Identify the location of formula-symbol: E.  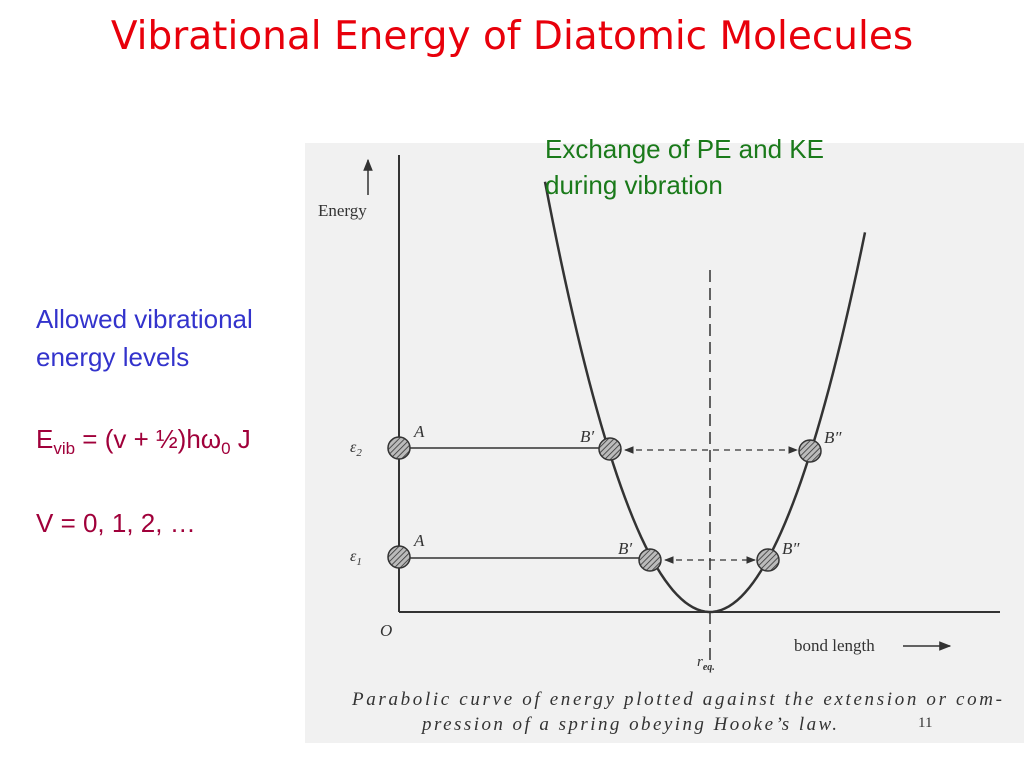
(45, 439).